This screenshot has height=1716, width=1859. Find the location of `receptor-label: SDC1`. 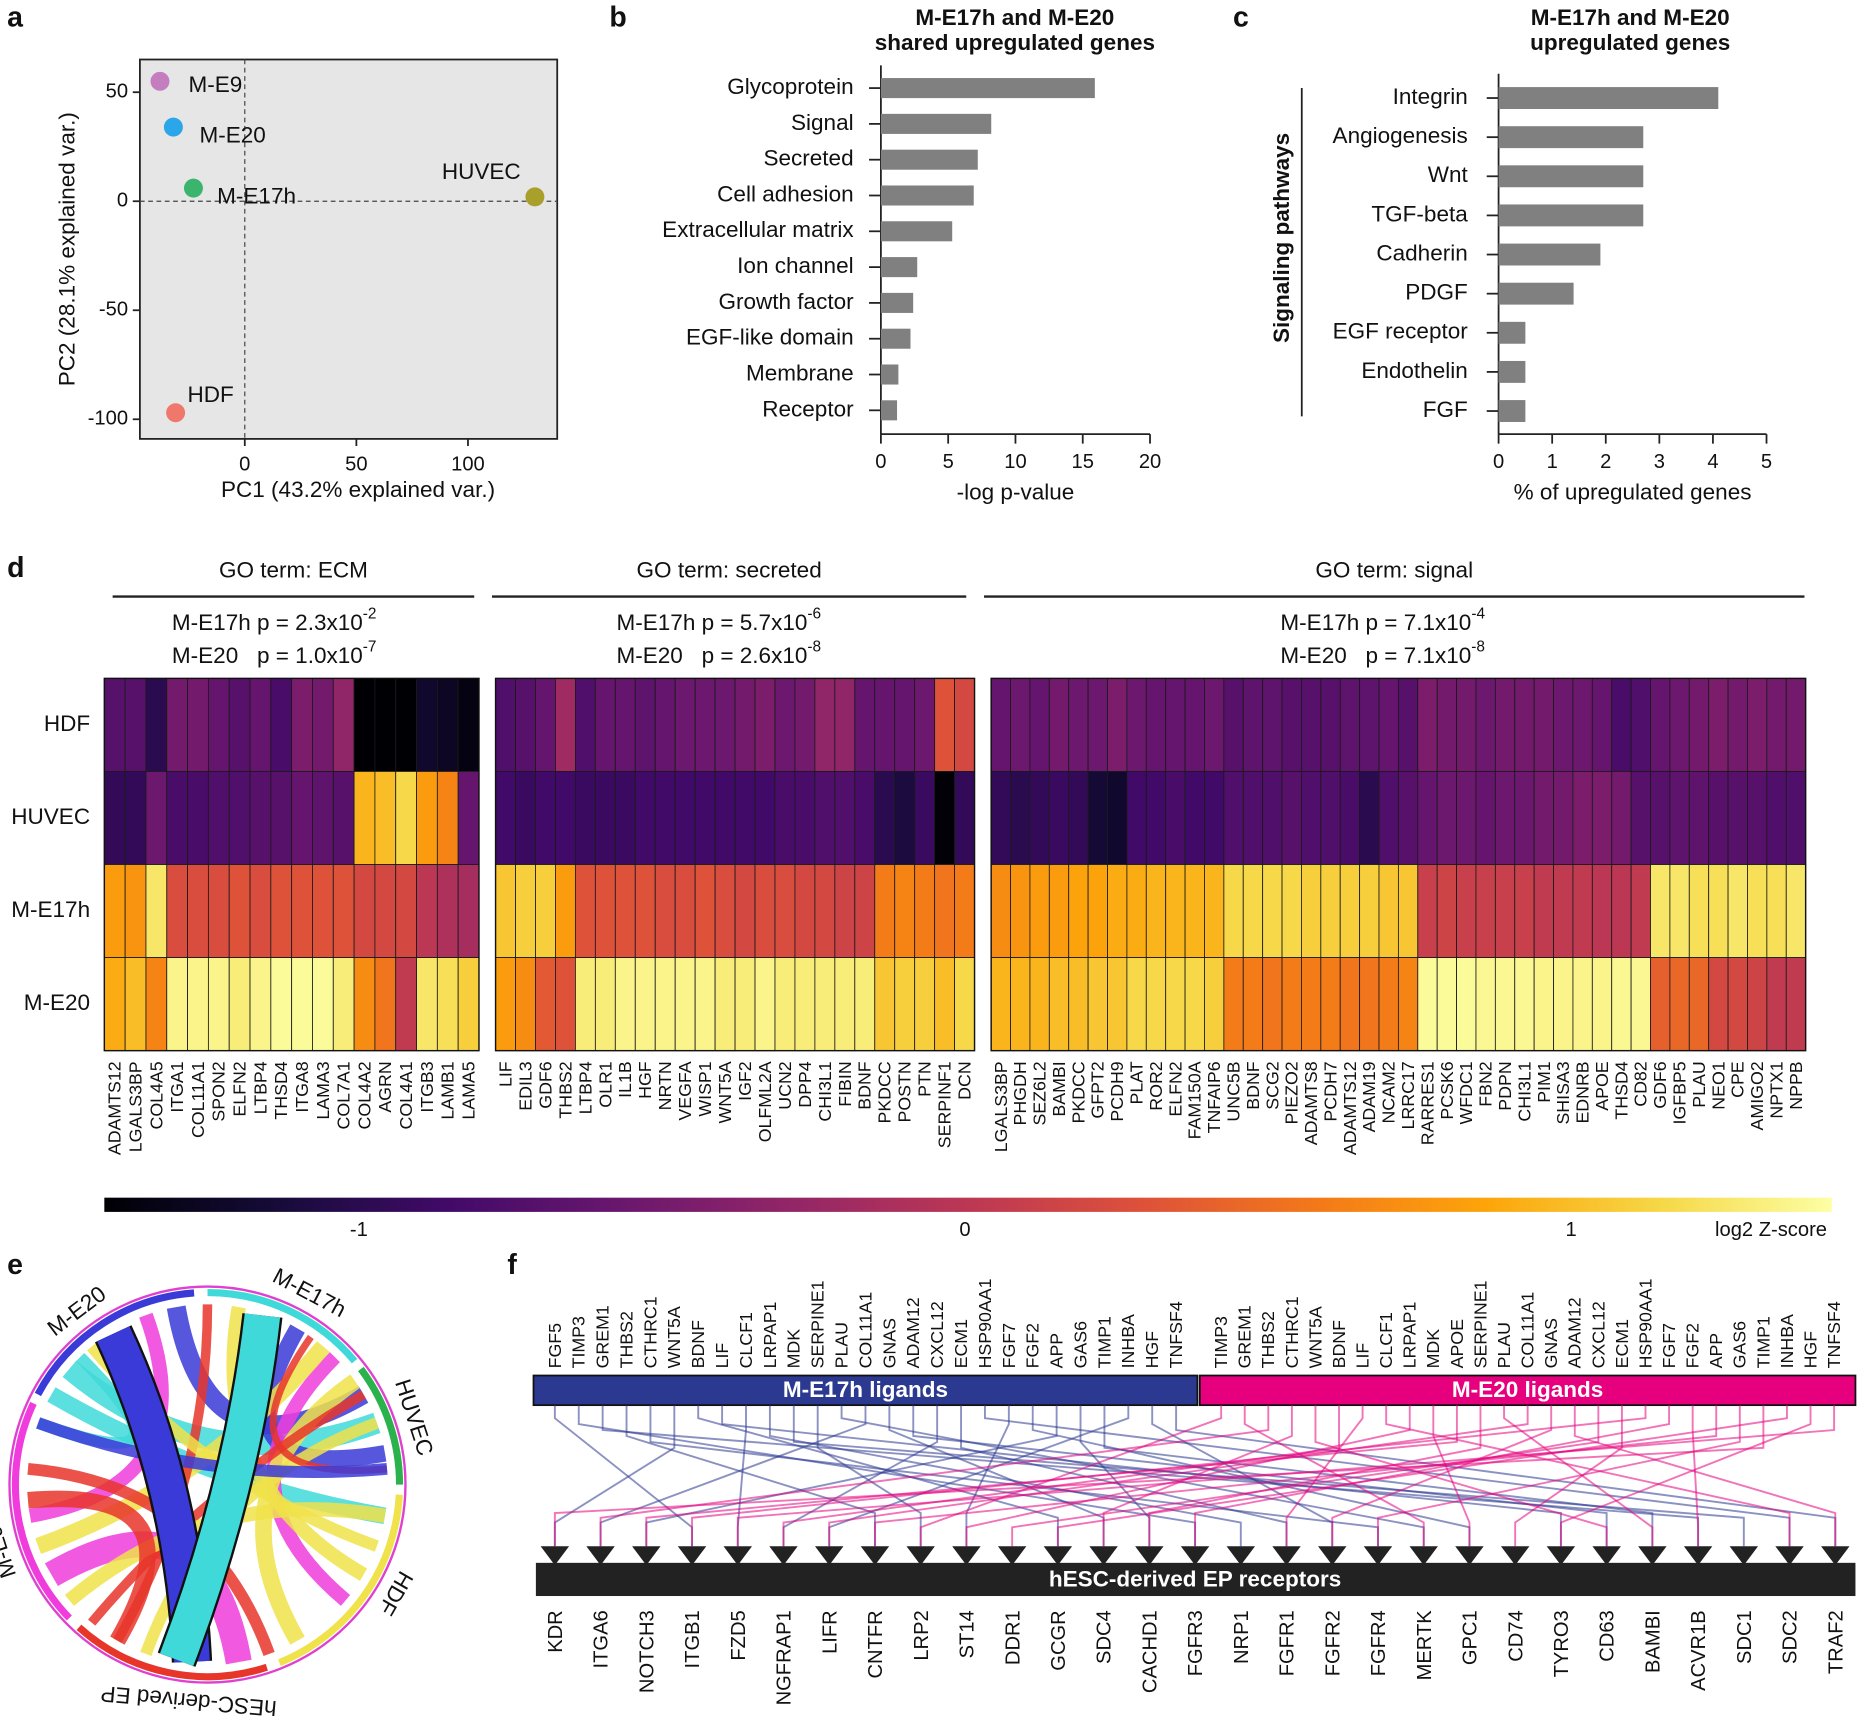

receptor-label: SDC1 is located at coordinates (1745, 1637).